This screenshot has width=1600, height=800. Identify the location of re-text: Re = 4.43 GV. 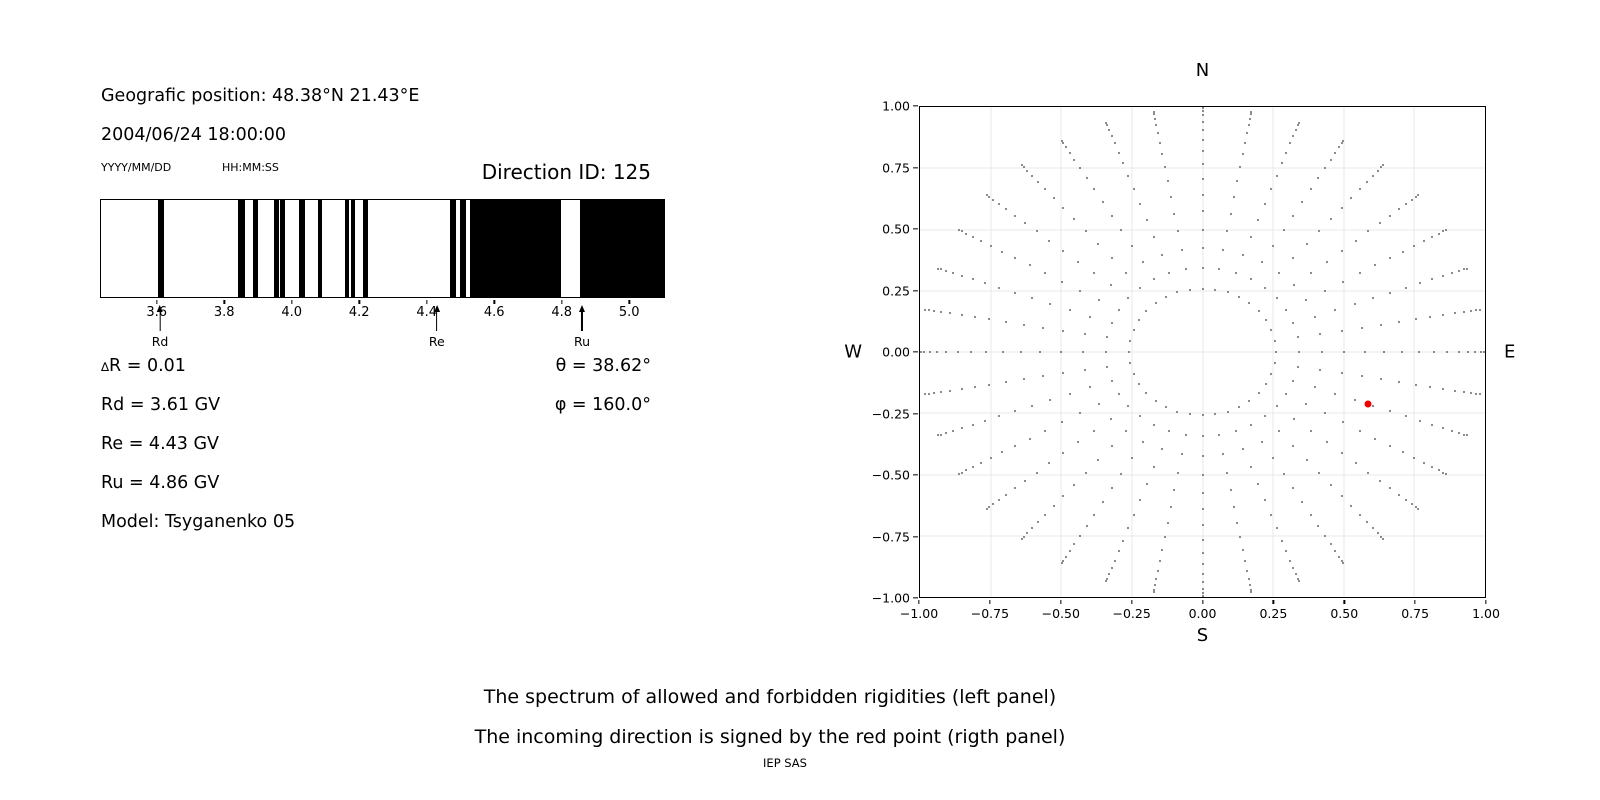
(160, 444).